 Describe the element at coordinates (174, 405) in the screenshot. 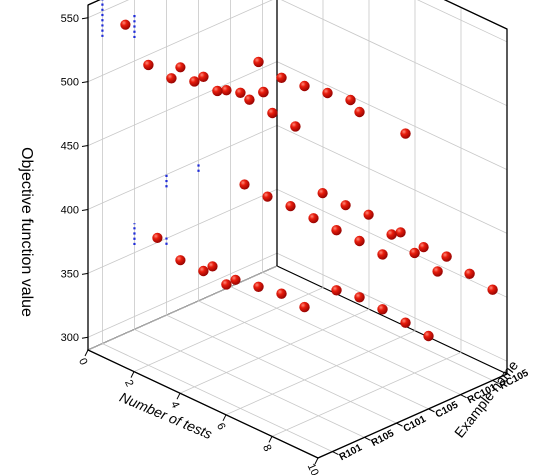

I see `x-tick-label: 4` at that location.